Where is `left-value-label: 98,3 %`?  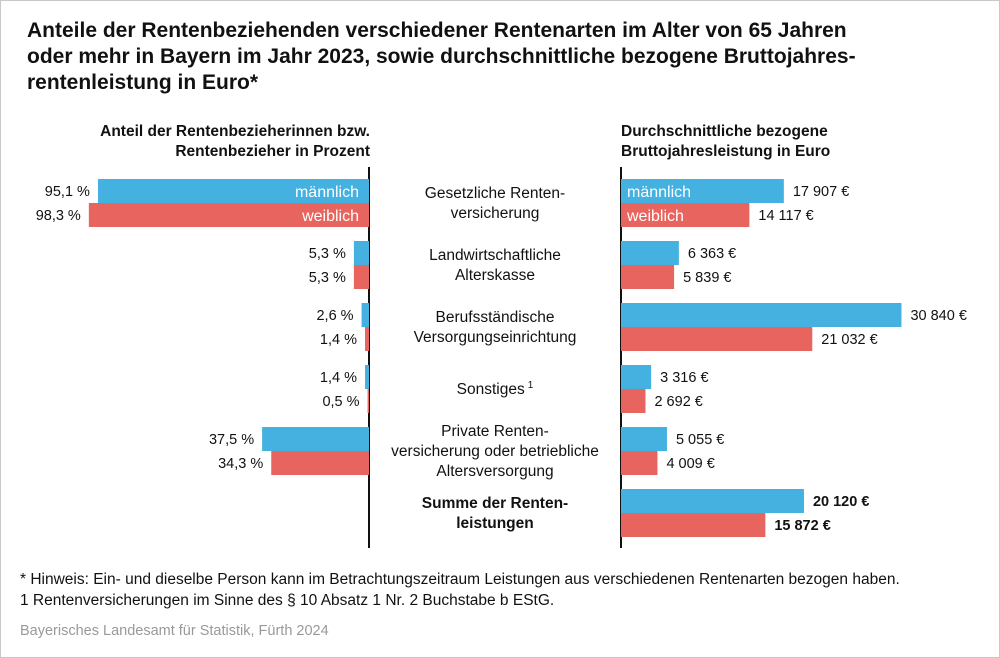
left-value-label: 98,3 % is located at coordinates (58, 216).